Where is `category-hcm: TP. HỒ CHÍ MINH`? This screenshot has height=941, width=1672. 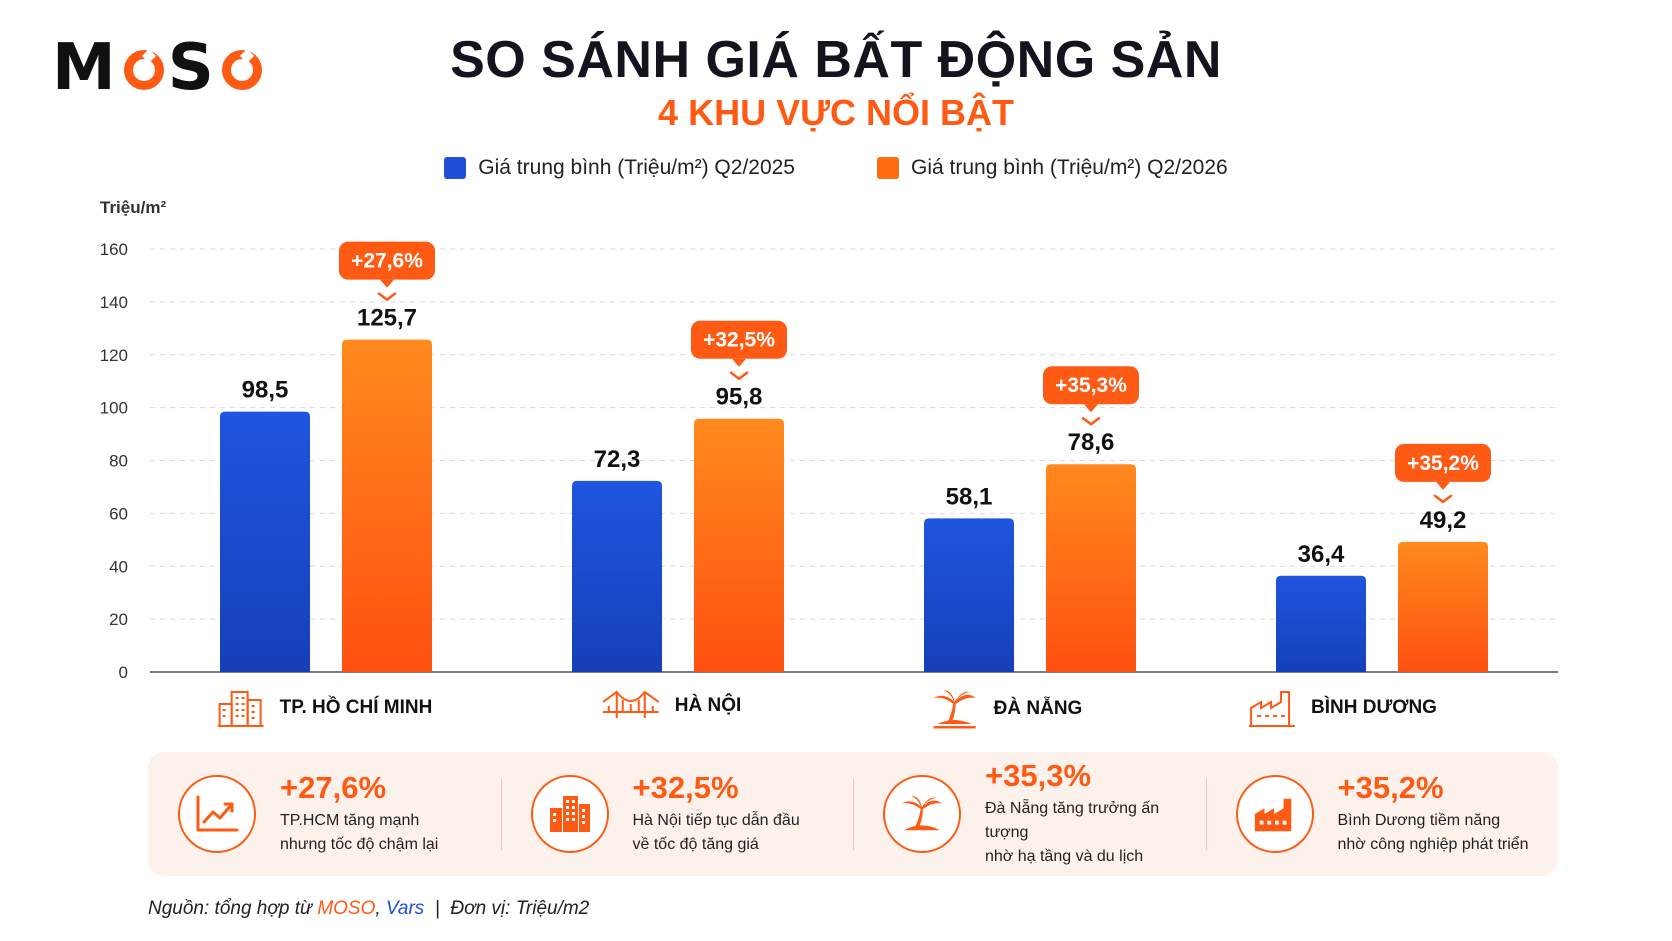 category-hcm: TP. HỒ CHÍ MINH is located at coordinates (325, 708).